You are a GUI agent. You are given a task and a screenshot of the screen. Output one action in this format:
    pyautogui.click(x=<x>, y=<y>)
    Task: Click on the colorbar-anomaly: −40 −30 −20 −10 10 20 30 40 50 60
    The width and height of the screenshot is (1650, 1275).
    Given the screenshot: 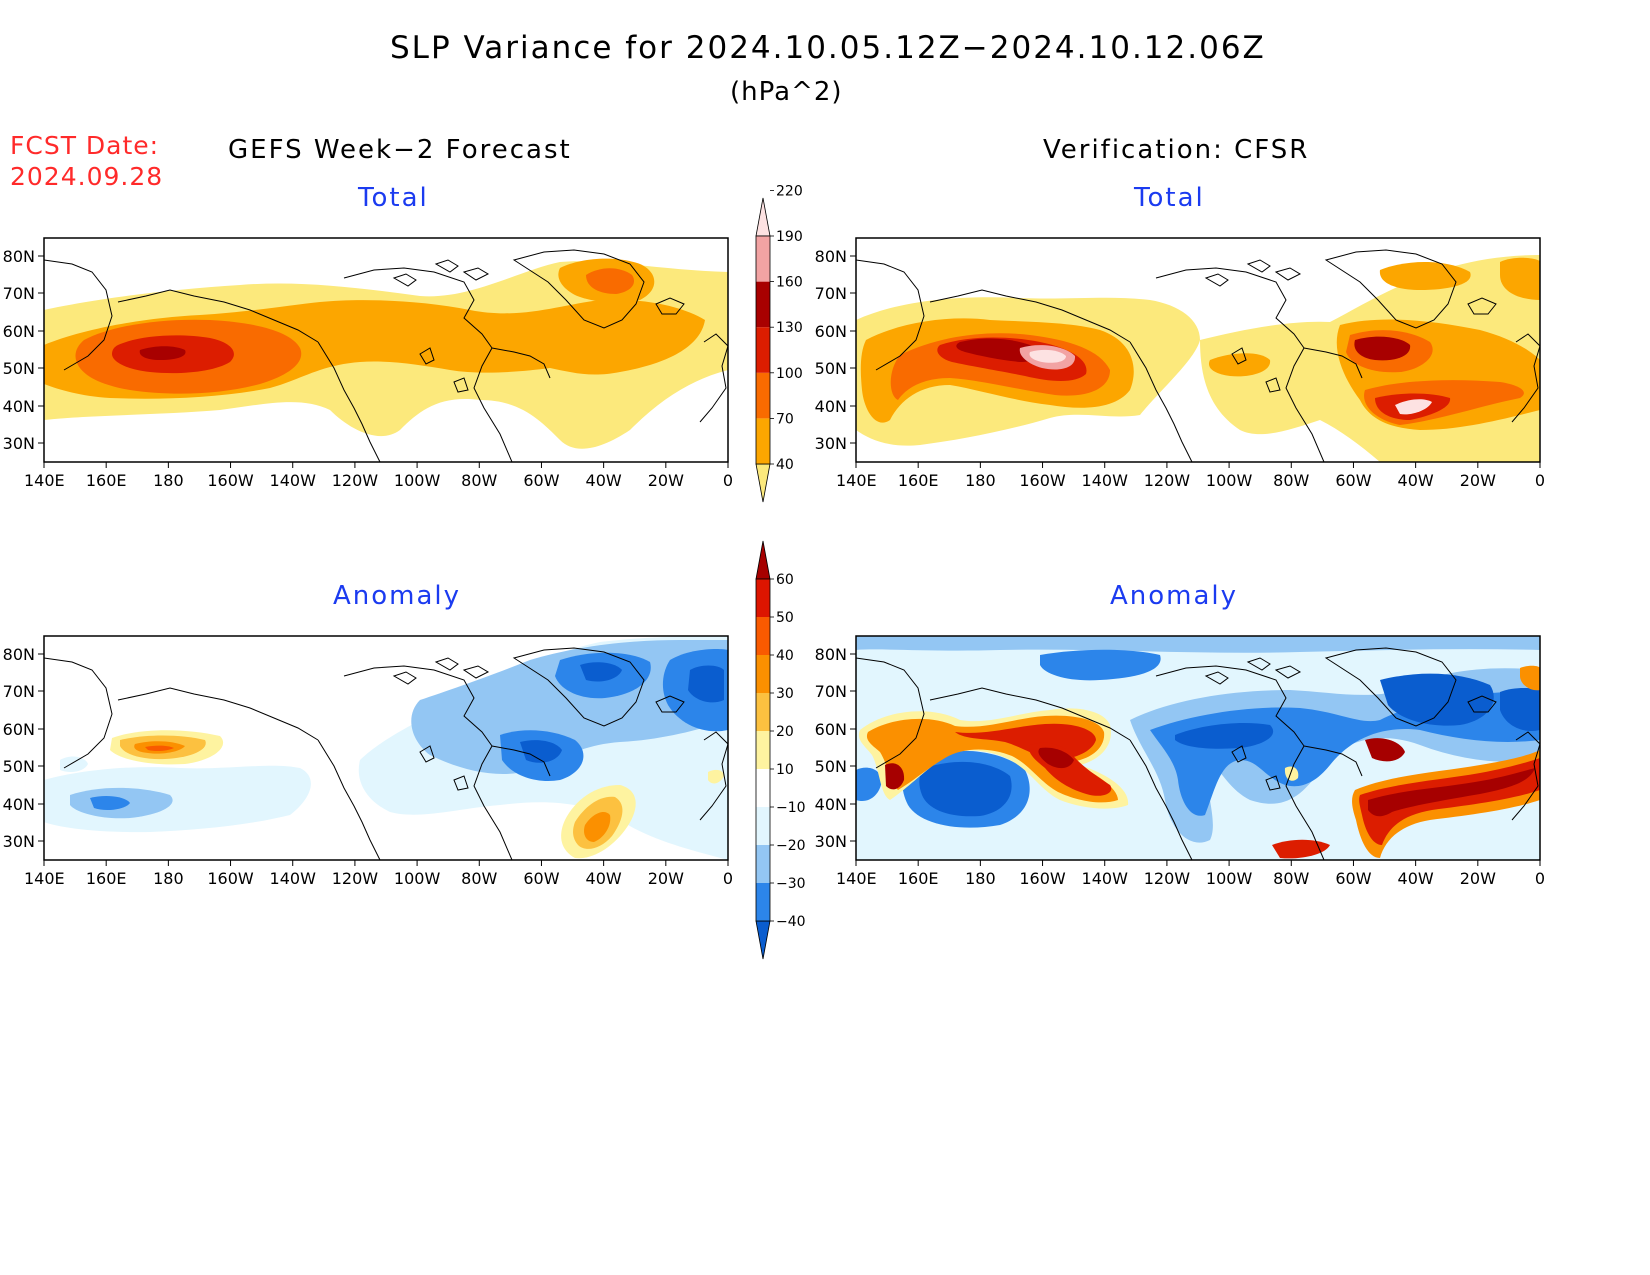 What is the action you would take?
    pyautogui.click(x=780, y=750)
    